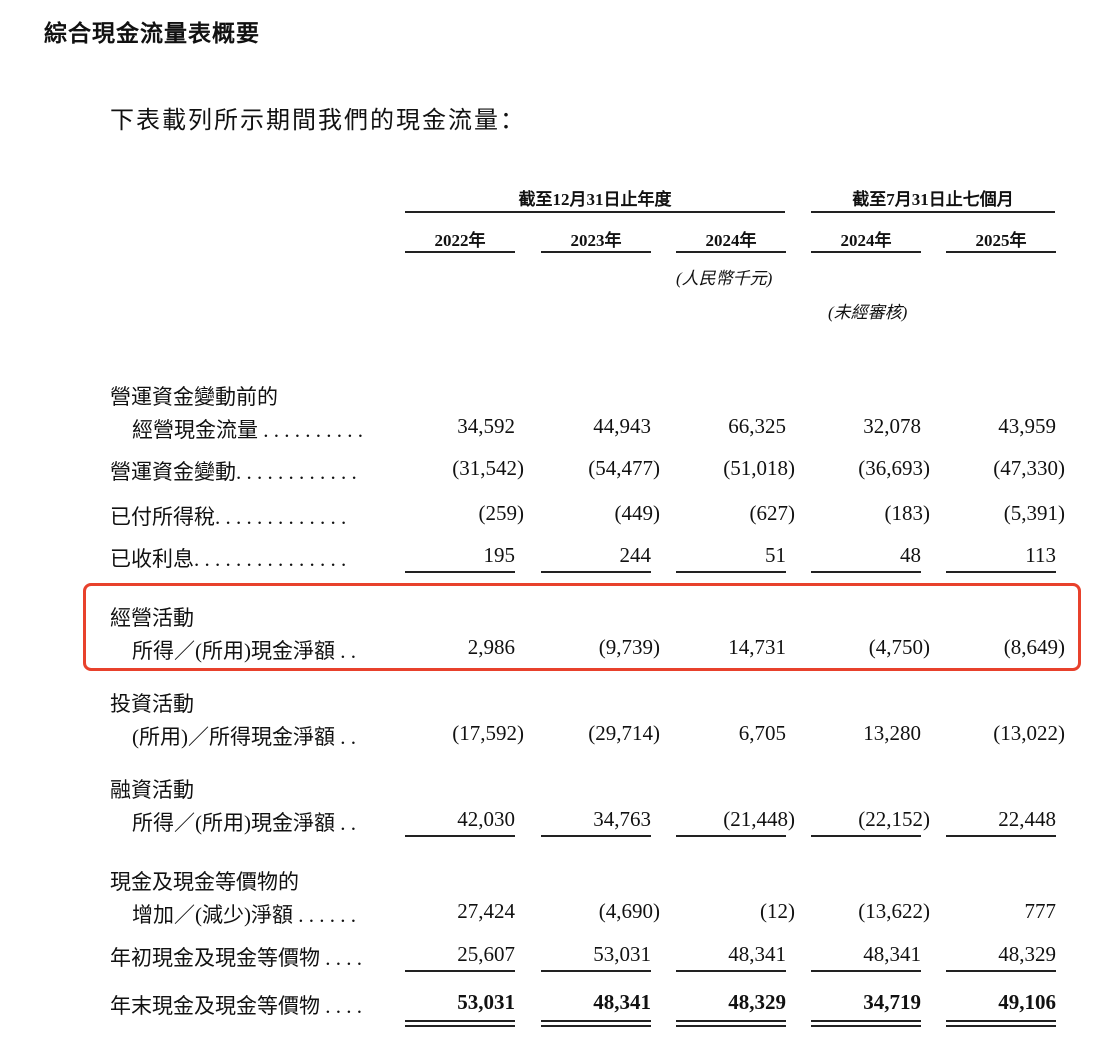 The width and height of the screenshot is (1118, 1062). Describe the element at coordinates (1027, 819) in the screenshot. I see `cell-value: 22,448` at that location.